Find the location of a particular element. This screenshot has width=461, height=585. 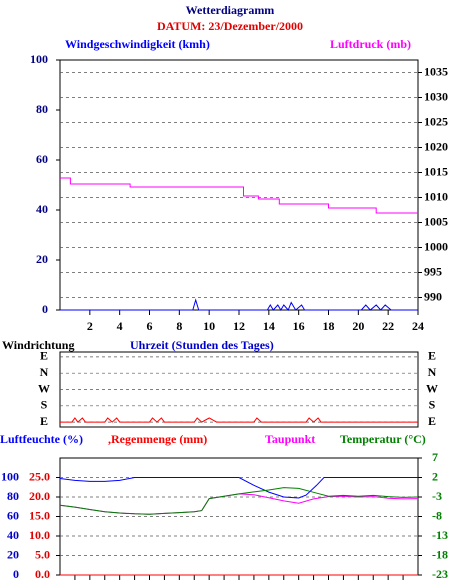

y-tick-label: 1030 is located at coordinates (436, 96).